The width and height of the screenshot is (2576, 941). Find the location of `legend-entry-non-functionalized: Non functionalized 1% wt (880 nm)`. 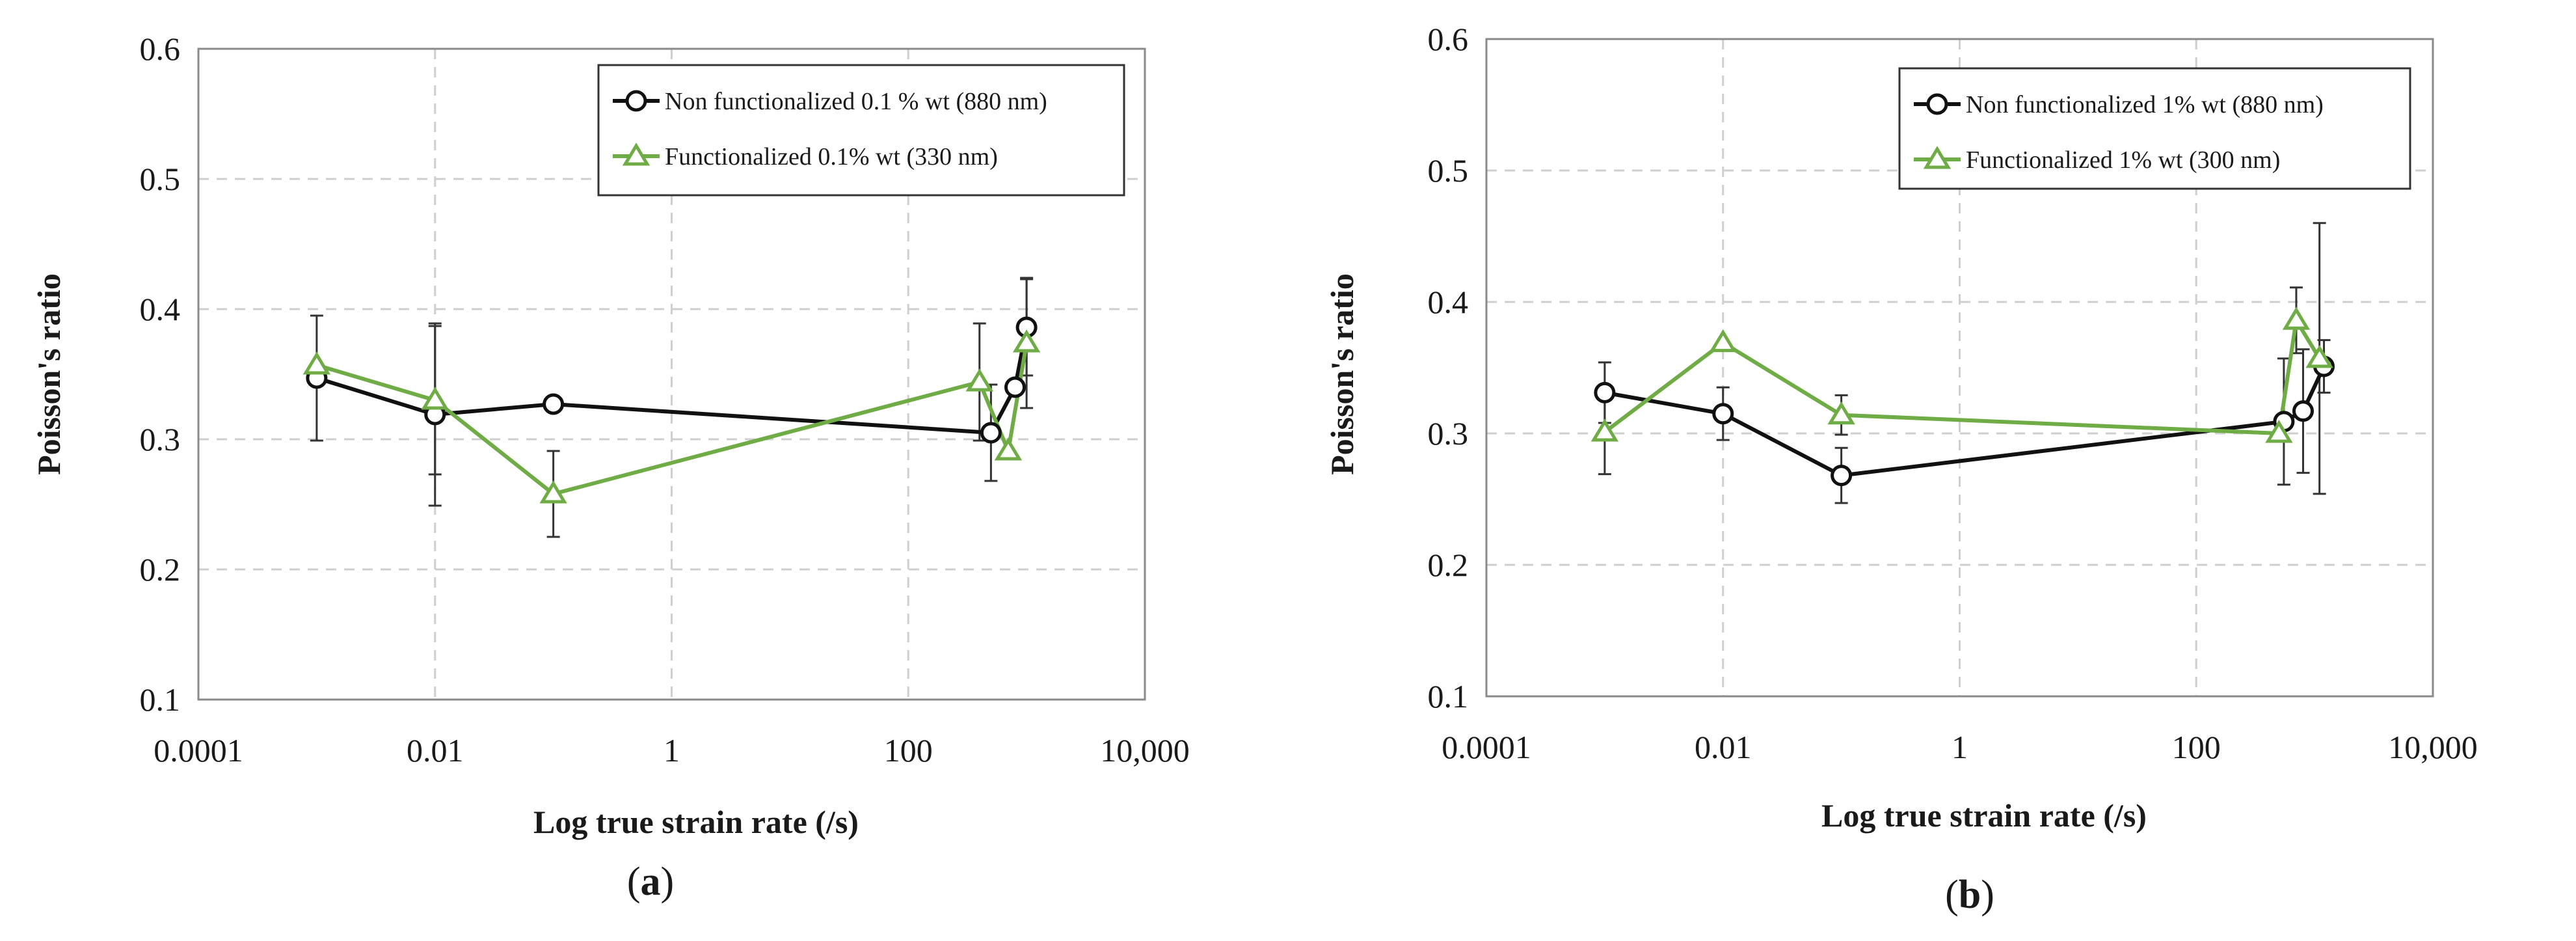

legend-entry-non-functionalized: Non functionalized 1% wt (880 nm) is located at coordinates (2119, 104).